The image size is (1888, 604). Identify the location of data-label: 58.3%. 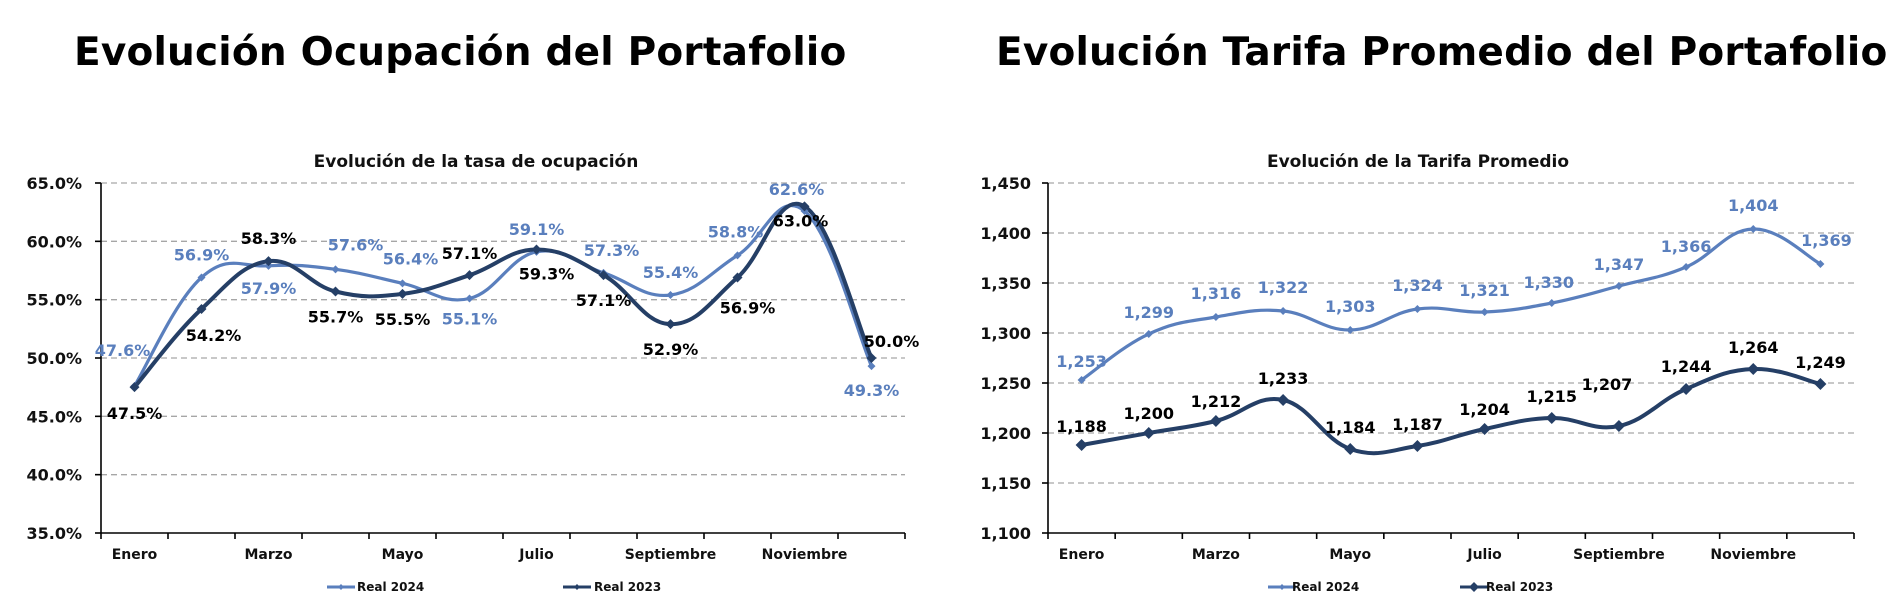
(269, 238).